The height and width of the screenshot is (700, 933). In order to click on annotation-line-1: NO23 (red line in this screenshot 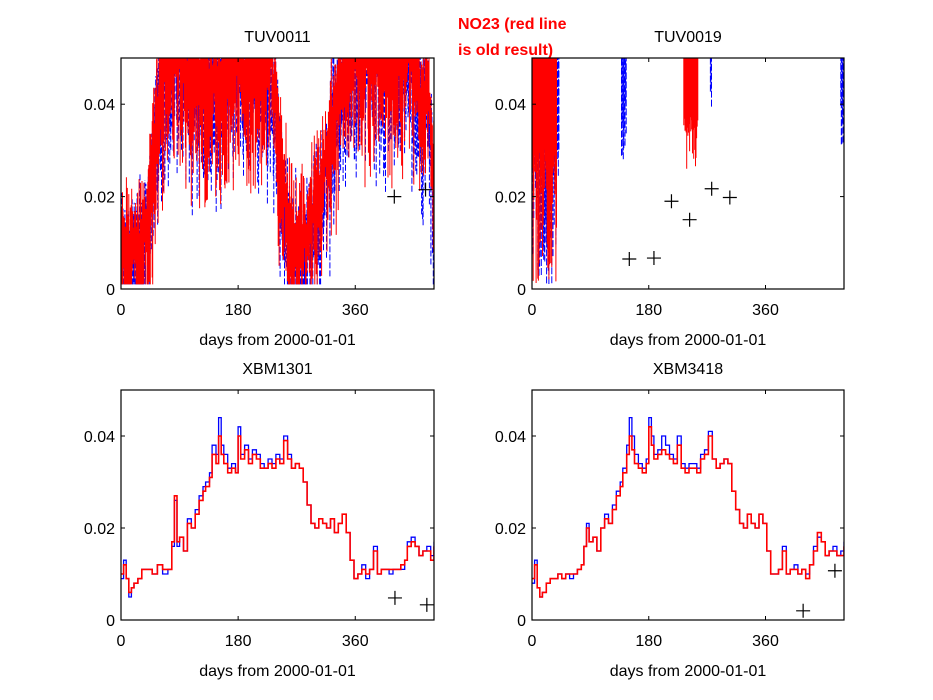, I will do `click(512, 24)`.